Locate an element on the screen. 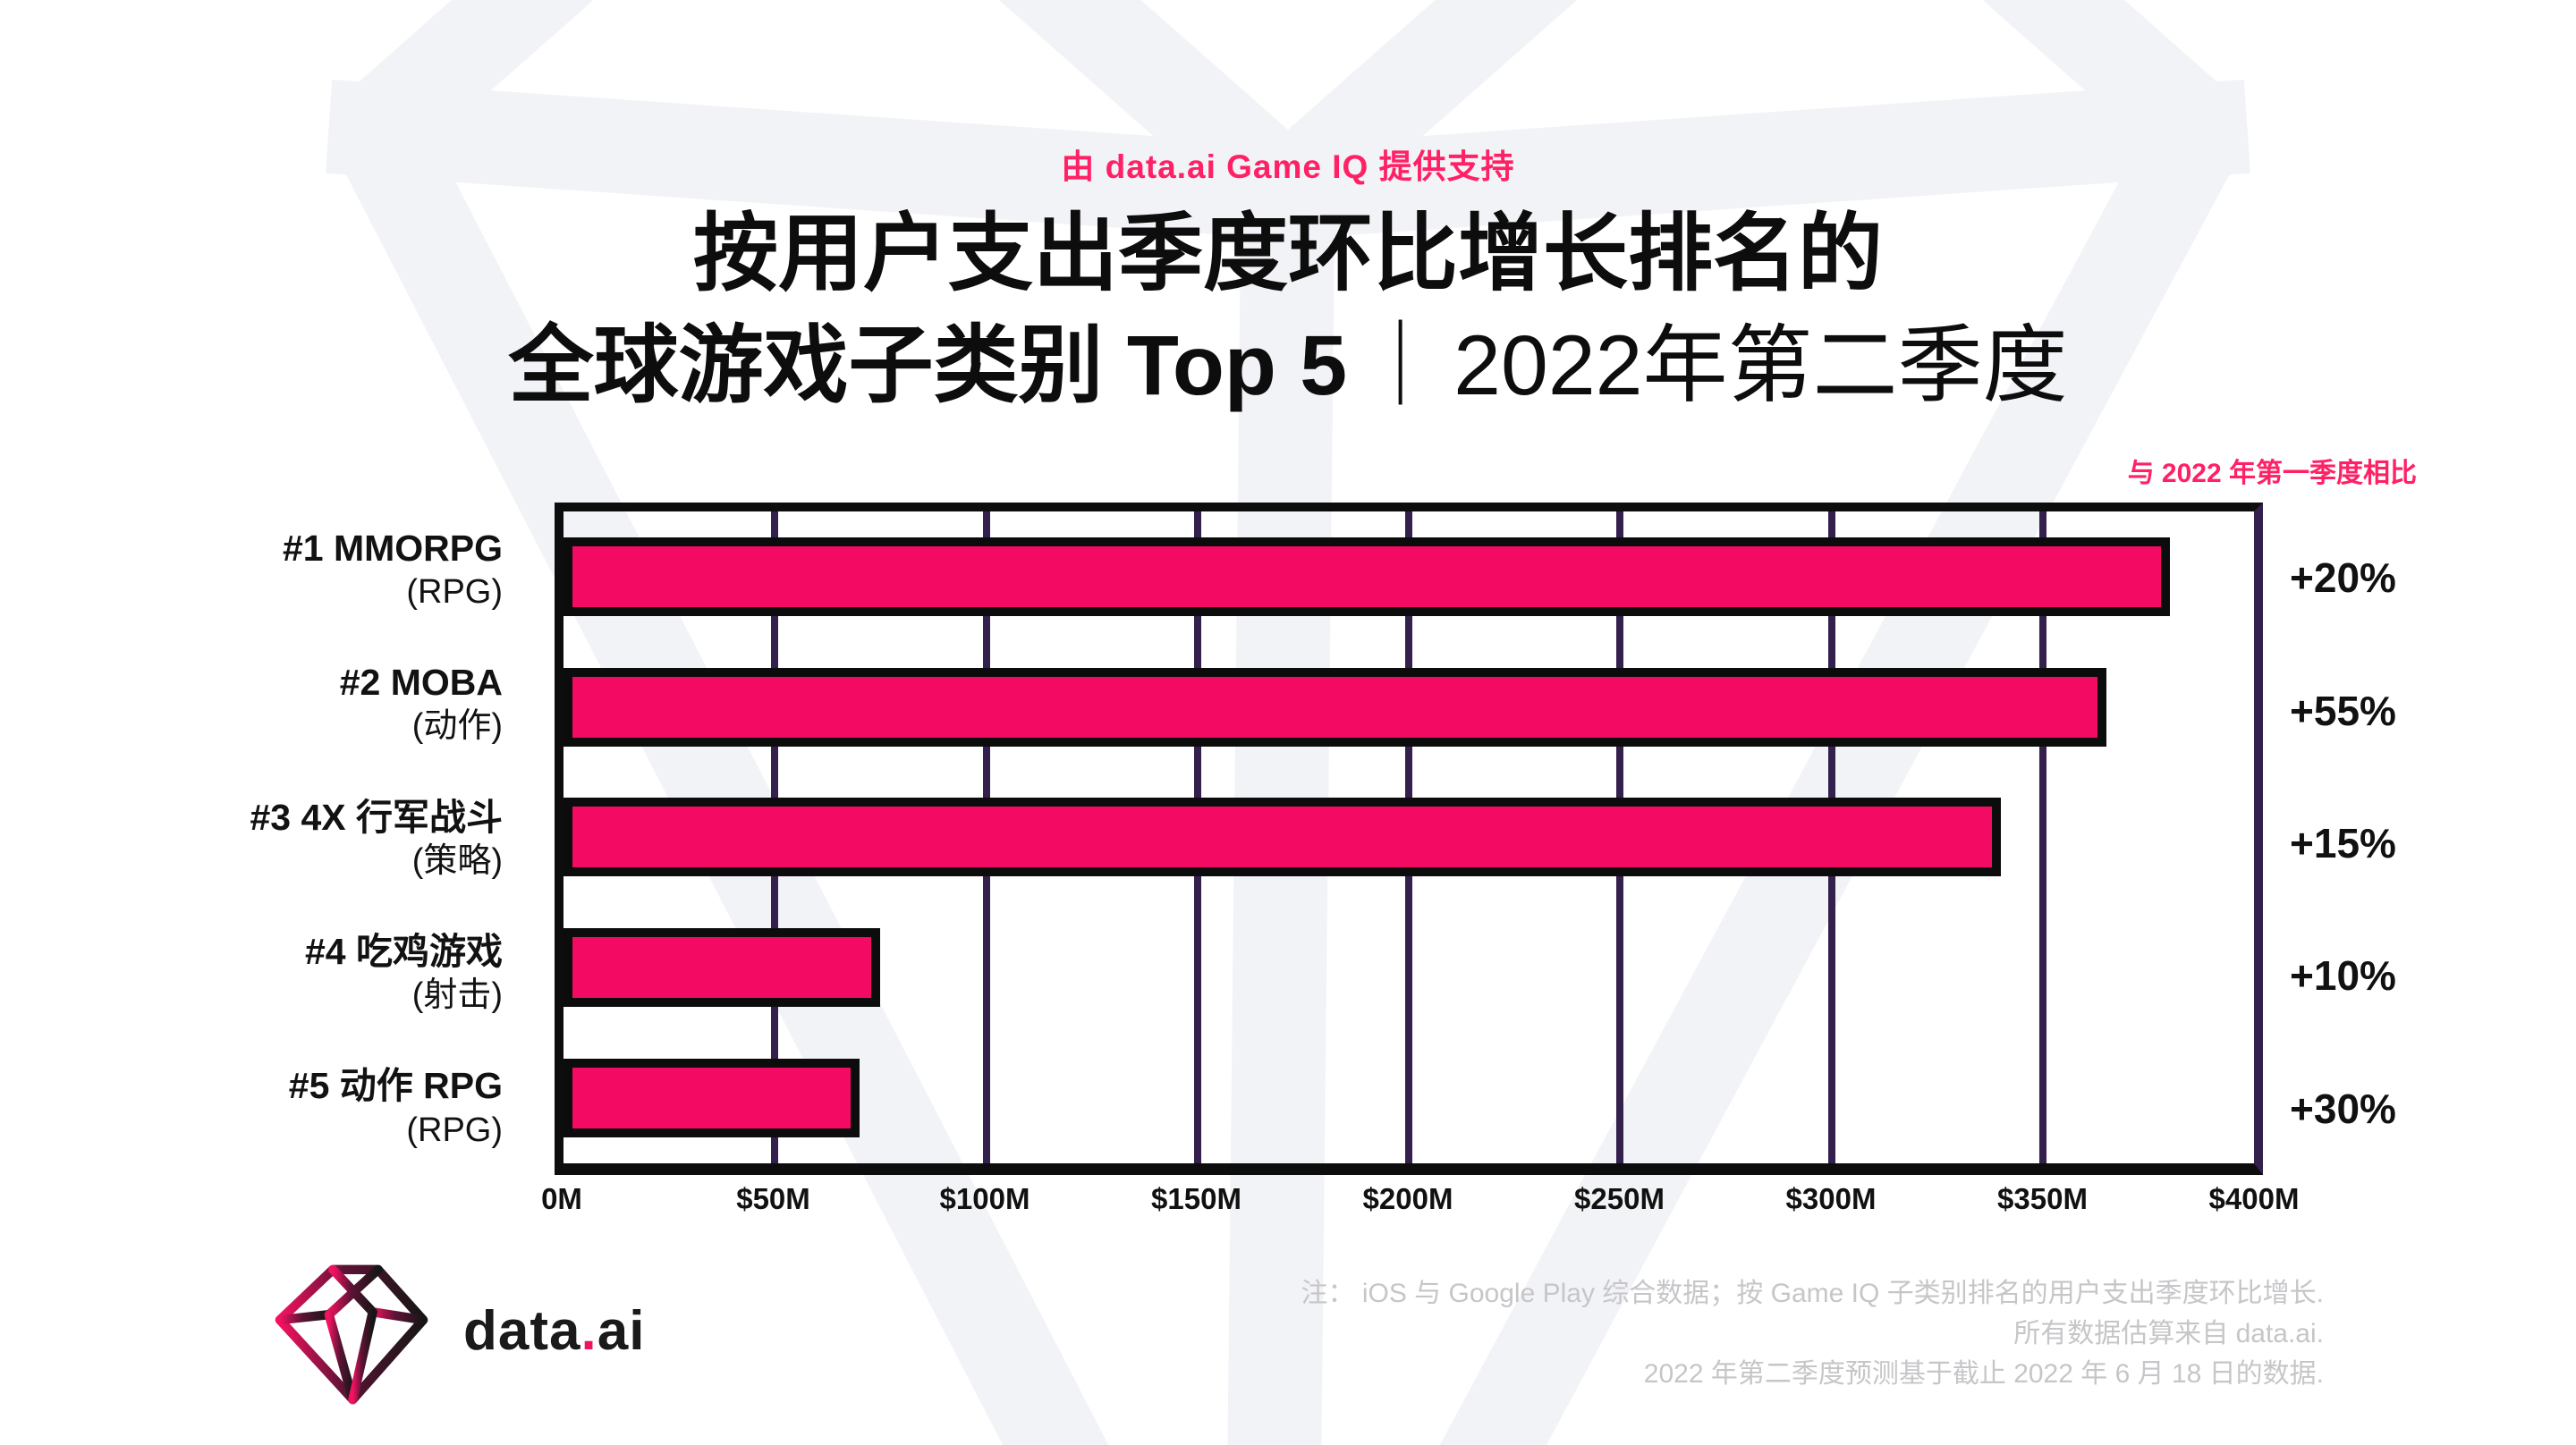  category-label: #2 MOBA (动作) is located at coordinates (318, 704).